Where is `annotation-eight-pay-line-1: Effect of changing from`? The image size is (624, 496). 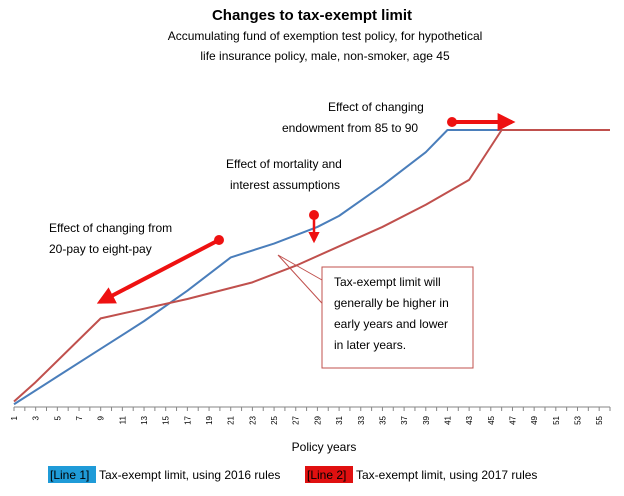
annotation-eight-pay-line-1: Effect of changing from is located at coordinates (110, 228).